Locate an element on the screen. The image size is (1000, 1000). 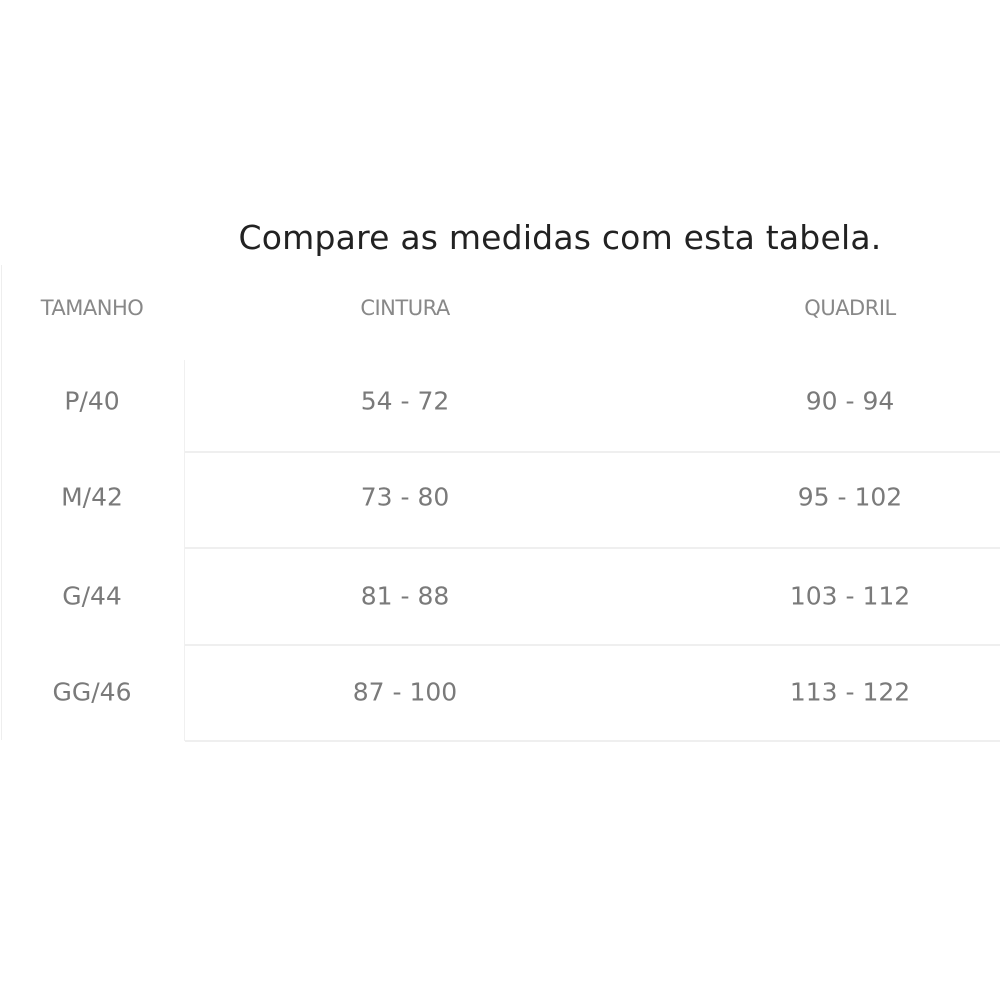
column-divider is located at coordinates (184, 550).